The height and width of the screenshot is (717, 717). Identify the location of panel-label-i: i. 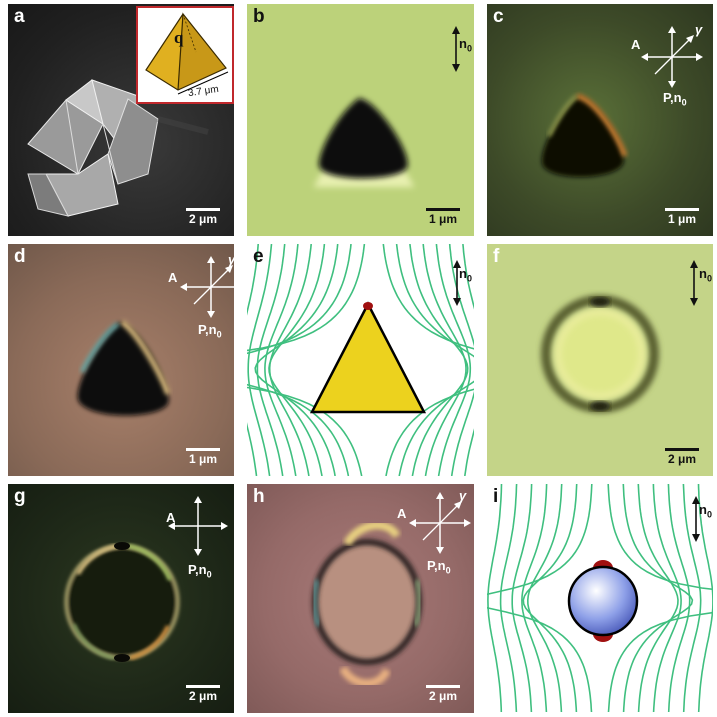
(496, 496).